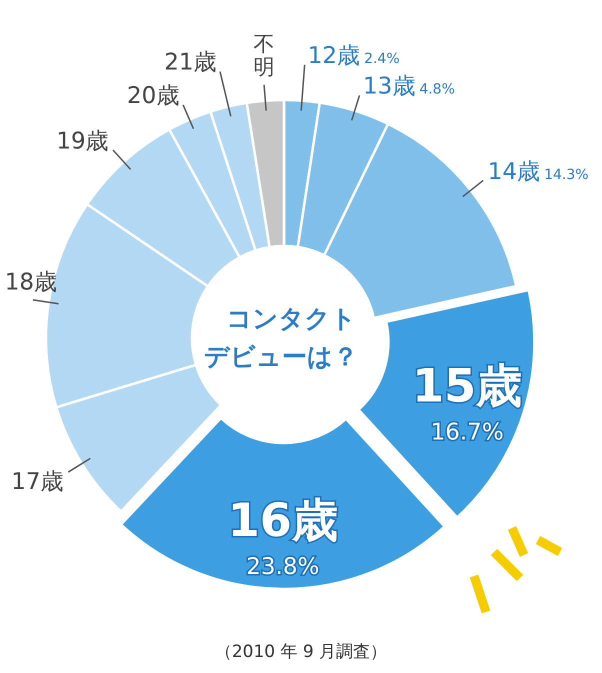 This screenshot has width=602, height=673. I want to click on text: （2010 年 9 月調査）, so click(301, 652).